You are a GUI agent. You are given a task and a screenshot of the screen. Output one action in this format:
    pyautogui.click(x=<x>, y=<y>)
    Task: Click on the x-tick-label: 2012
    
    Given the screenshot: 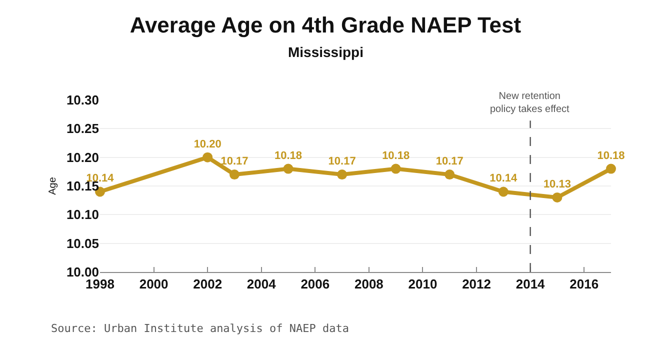 What is the action you would take?
    pyautogui.click(x=476, y=284)
    